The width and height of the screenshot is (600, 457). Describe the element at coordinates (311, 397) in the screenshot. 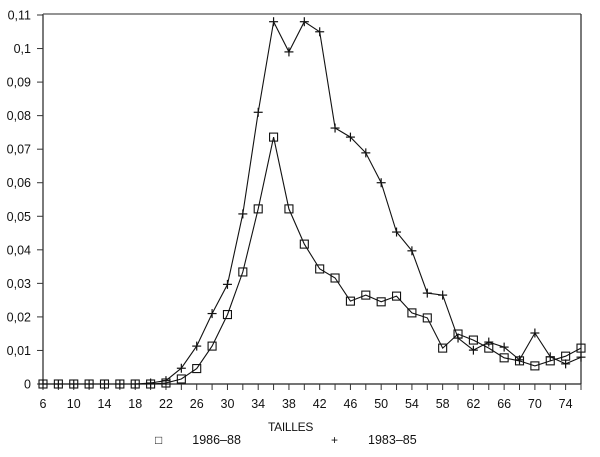

I see `x-axis: 6 10 14 18 22 26 30 34 38 42 46 50 54 58 62 66 70 74` at that location.